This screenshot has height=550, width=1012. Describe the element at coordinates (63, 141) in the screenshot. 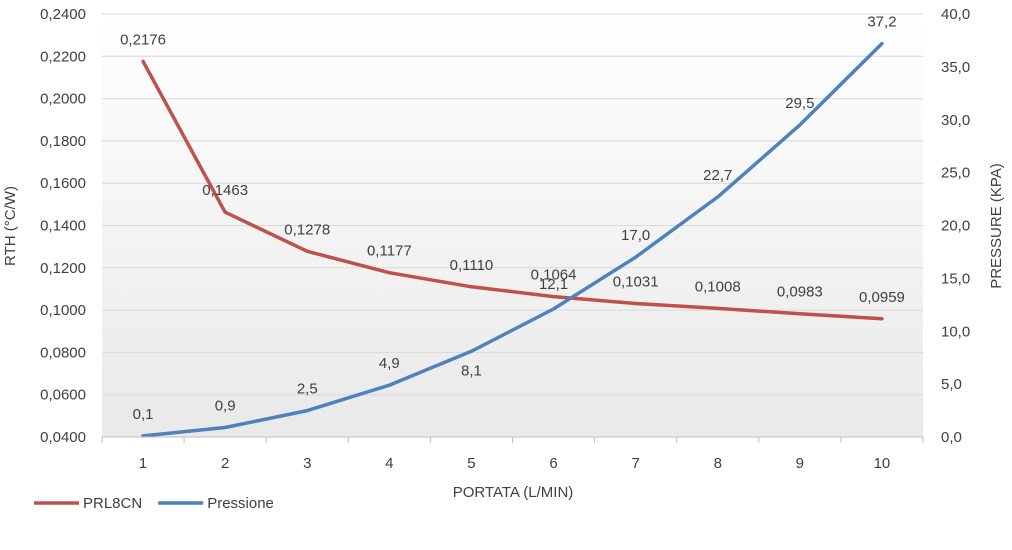

I see `y-tick-label: 0,1800` at that location.